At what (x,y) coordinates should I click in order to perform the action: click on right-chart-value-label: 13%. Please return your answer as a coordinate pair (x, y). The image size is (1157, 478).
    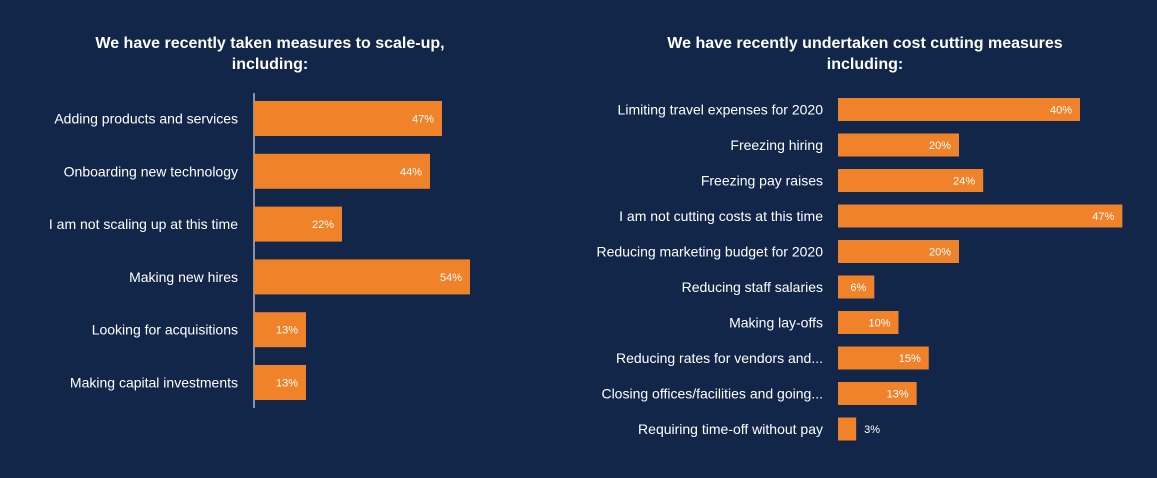
    Looking at the image, I should click on (898, 395).